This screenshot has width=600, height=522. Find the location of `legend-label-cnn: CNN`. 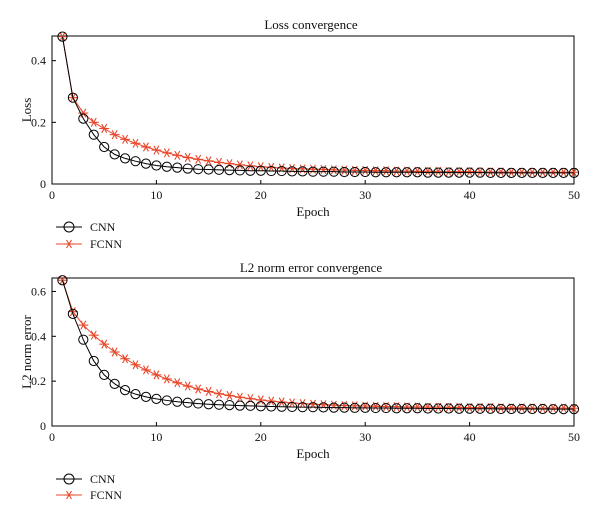

legend-label-cnn: CNN is located at coordinates (103, 479).